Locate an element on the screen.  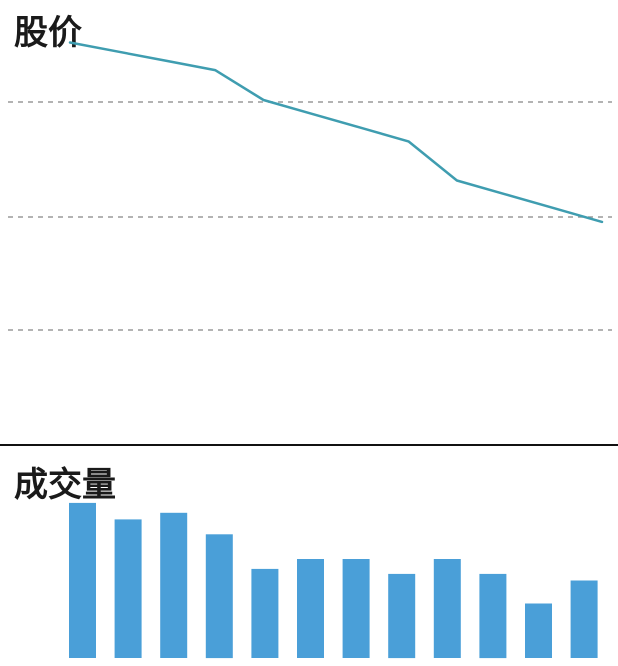
price-panel-title: 股价 is located at coordinates (48, 33).